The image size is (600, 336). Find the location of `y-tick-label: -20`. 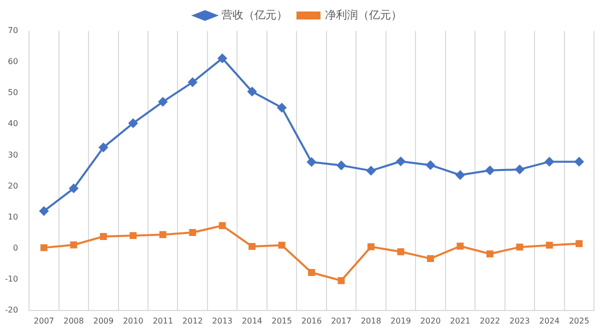

y-tick-label: -20 is located at coordinates (11, 309).